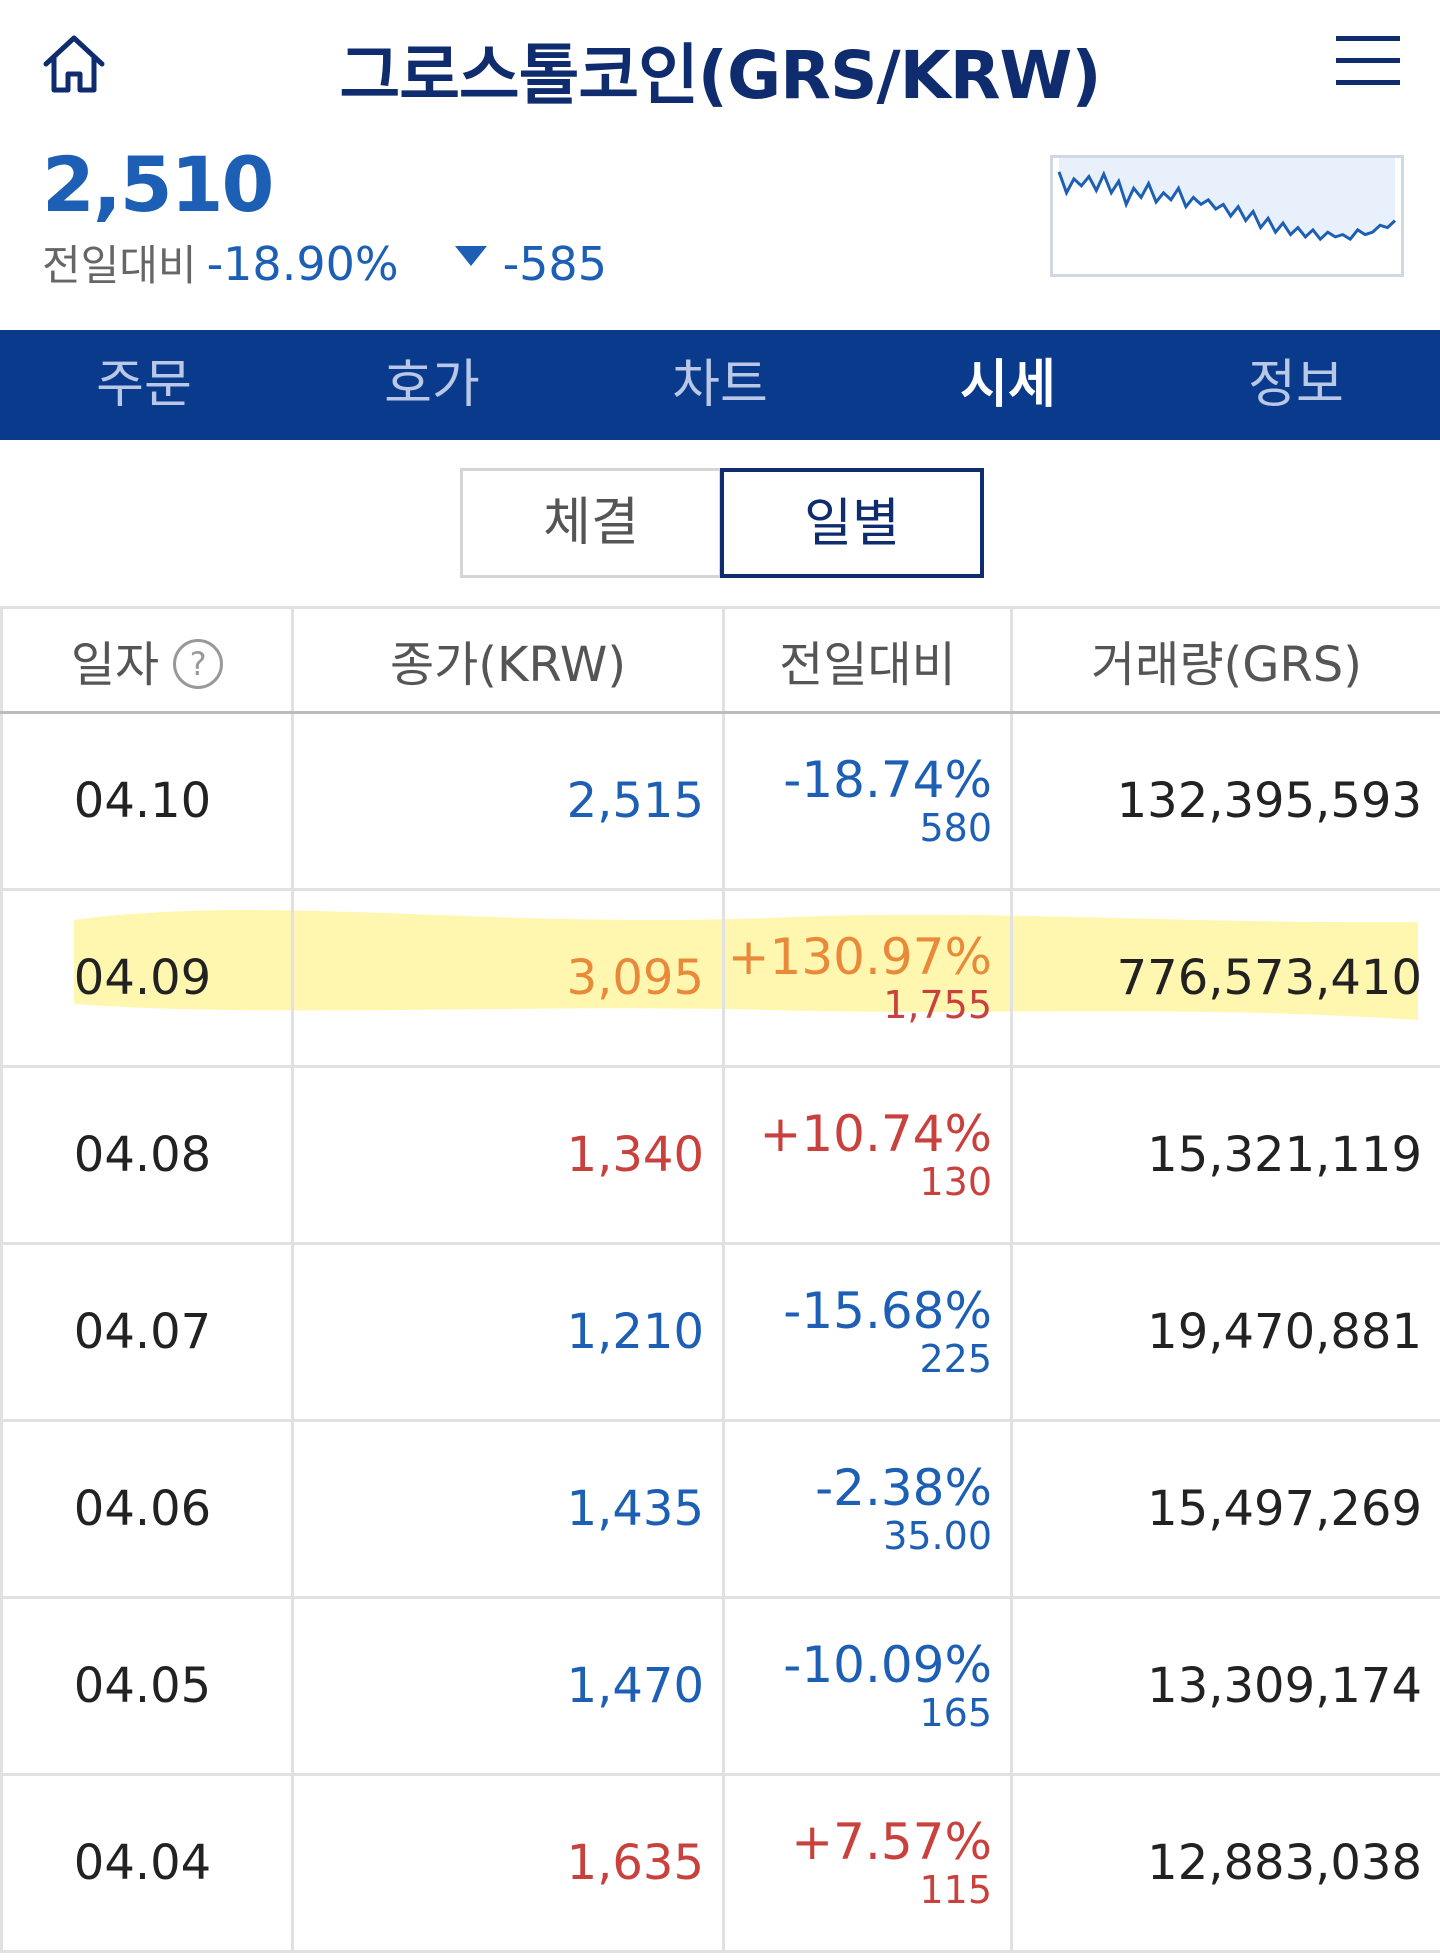 This screenshot has height=1960, width=1440. What do you see at coordinates (147, 1509) in the screenshot?
I see `row-date: 04.06` at bounding box center [147, 1509].